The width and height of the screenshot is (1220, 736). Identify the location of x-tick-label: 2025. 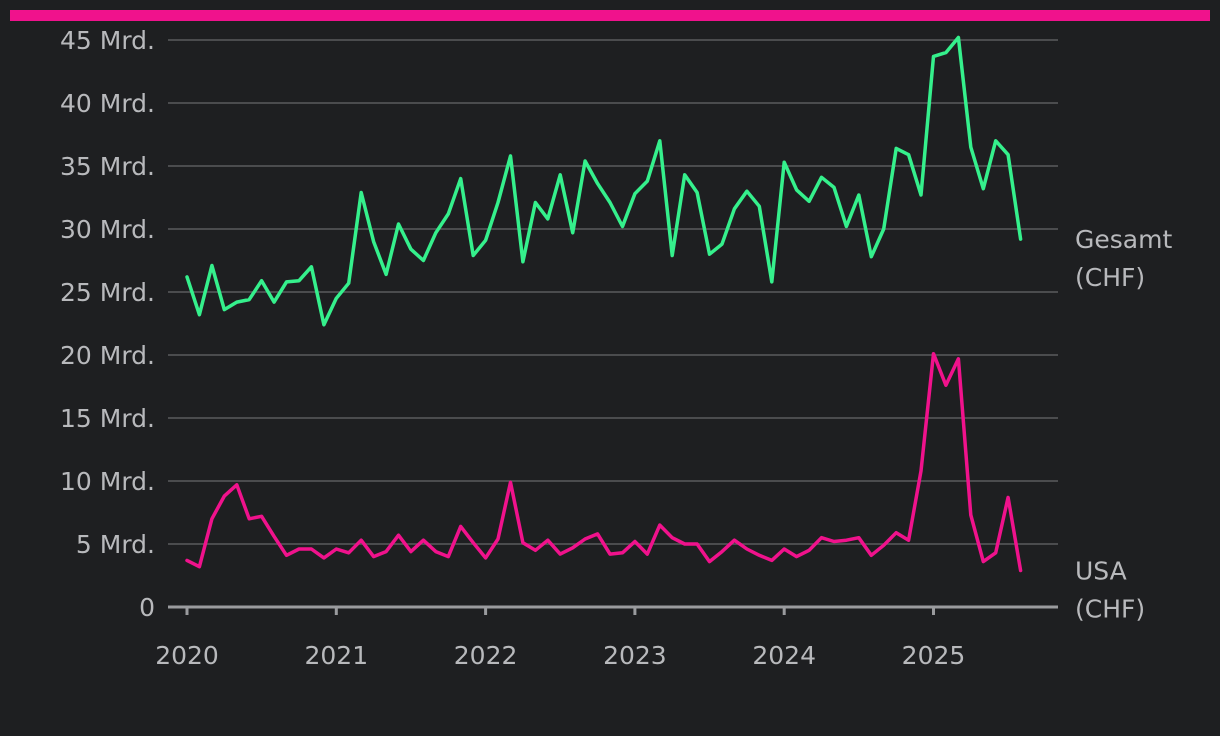
(934, 655).